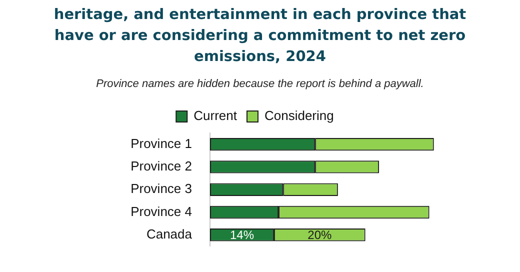 This screenshot has height=272, width=520. I want to click on y-tick-label: Canada, so click(169, 234).